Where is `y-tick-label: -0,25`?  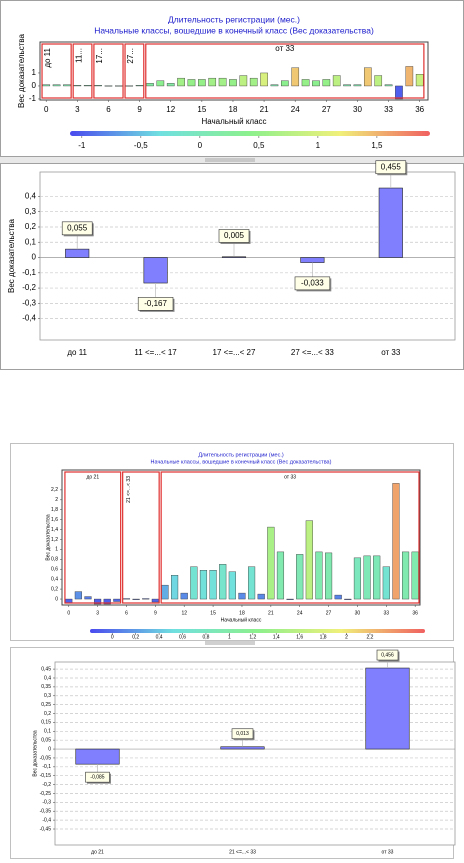
y-tick-label: -0,25 is located at coordinates (46, 794).